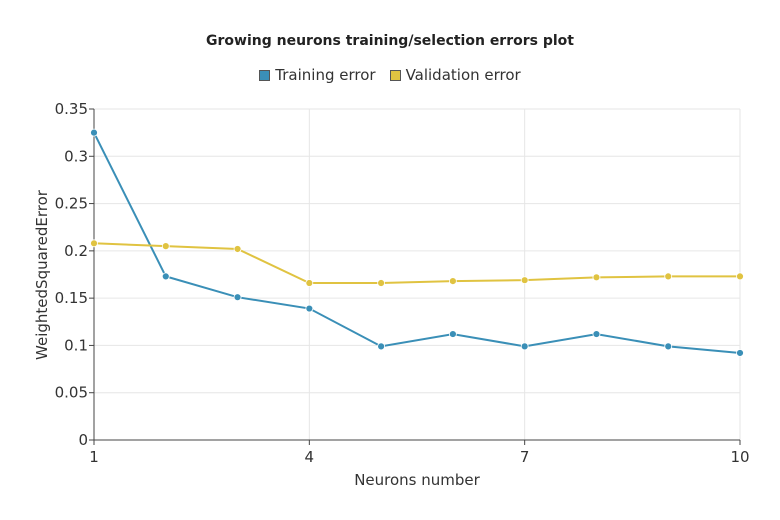 The height and width of the screenshot is (520, 780). I want to click on legend-swatch-training, so click(265, 75).